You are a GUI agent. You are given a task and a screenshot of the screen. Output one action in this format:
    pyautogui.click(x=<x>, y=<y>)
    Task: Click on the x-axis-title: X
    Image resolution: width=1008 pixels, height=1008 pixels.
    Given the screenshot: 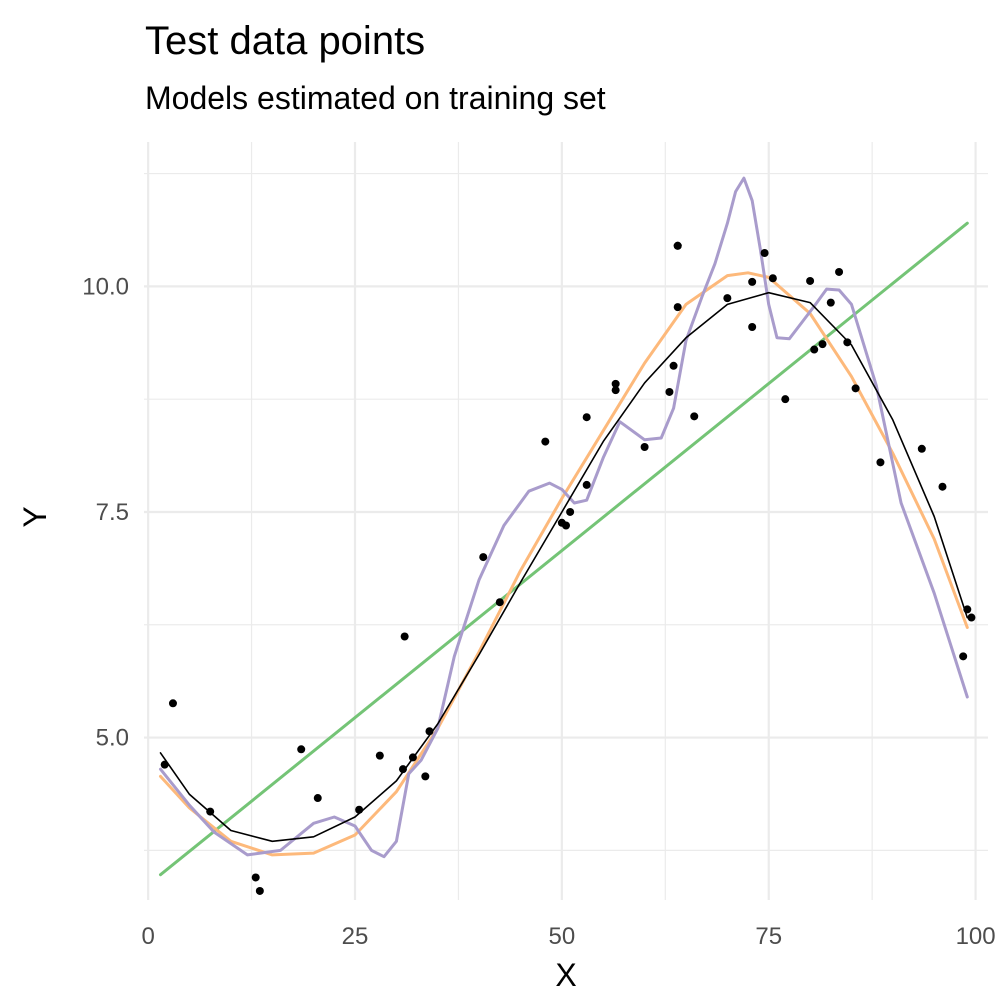 What is the action you would take?
    pyautogui.click(x=565, y=975)
    